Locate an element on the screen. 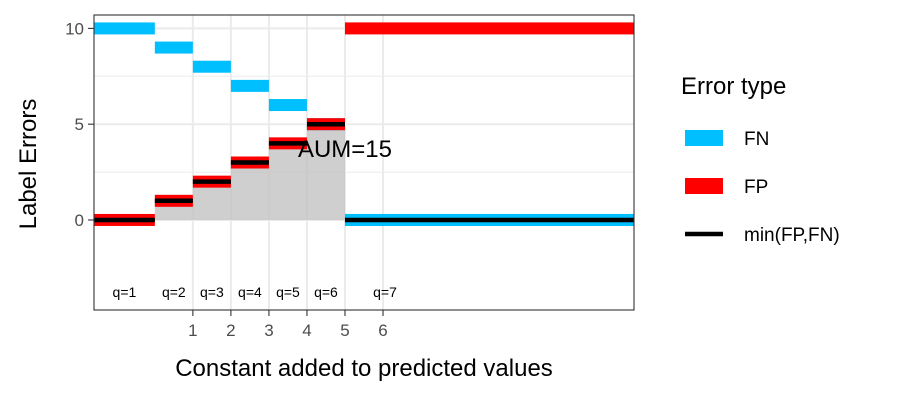 This screenshot has width=900, height=400. legend: Error type FN FP min(FP,FN) is located at coordinates (760, 159).